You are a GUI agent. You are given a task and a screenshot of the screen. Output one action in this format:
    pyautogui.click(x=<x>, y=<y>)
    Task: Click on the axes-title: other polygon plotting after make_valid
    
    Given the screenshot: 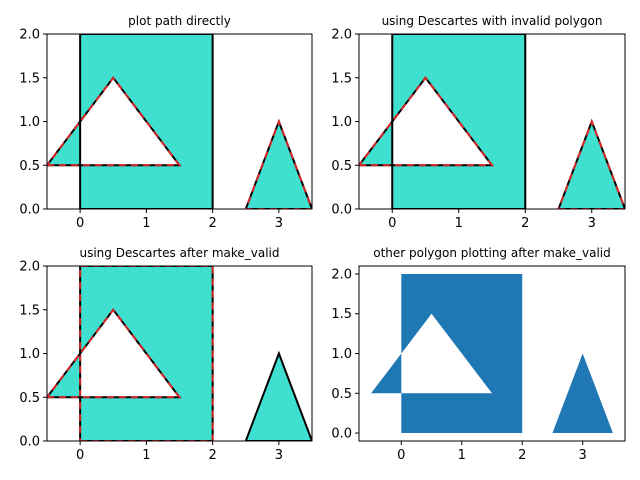 What is the action you would take?
    pyautogui.click(x=492, y=253)
    